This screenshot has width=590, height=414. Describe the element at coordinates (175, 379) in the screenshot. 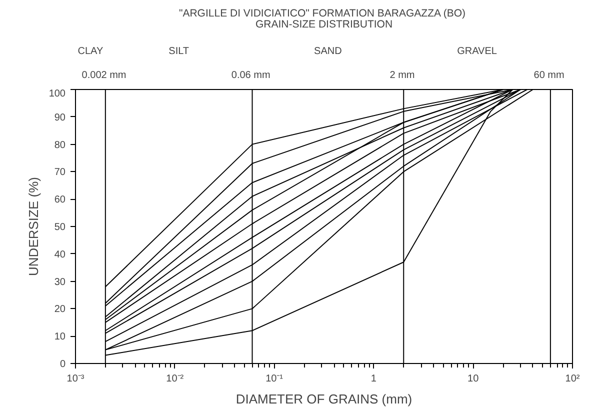

I see `x-tick-label: 10⁻²` at that location.